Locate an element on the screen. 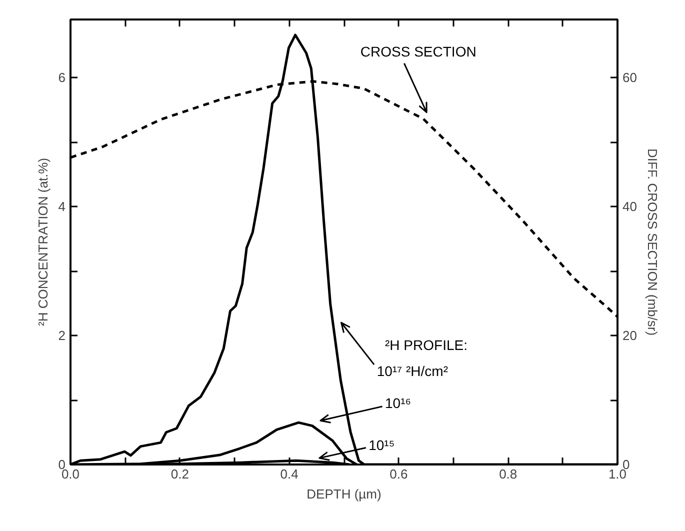  y2-tick-label: 20 is located at coordinates (629, 336).